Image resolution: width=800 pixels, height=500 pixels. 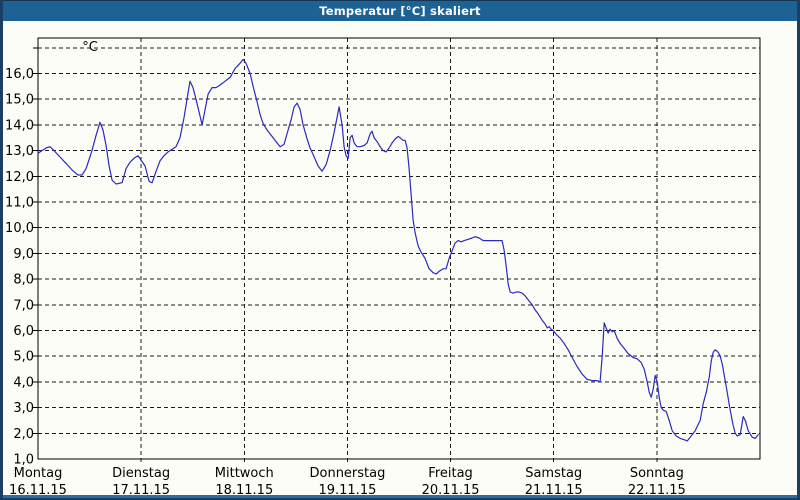 What do you see at coordinates (19, 151) in the screenshot?
I see `y-tick-label: 13,0` at bounding box center [19, 151].